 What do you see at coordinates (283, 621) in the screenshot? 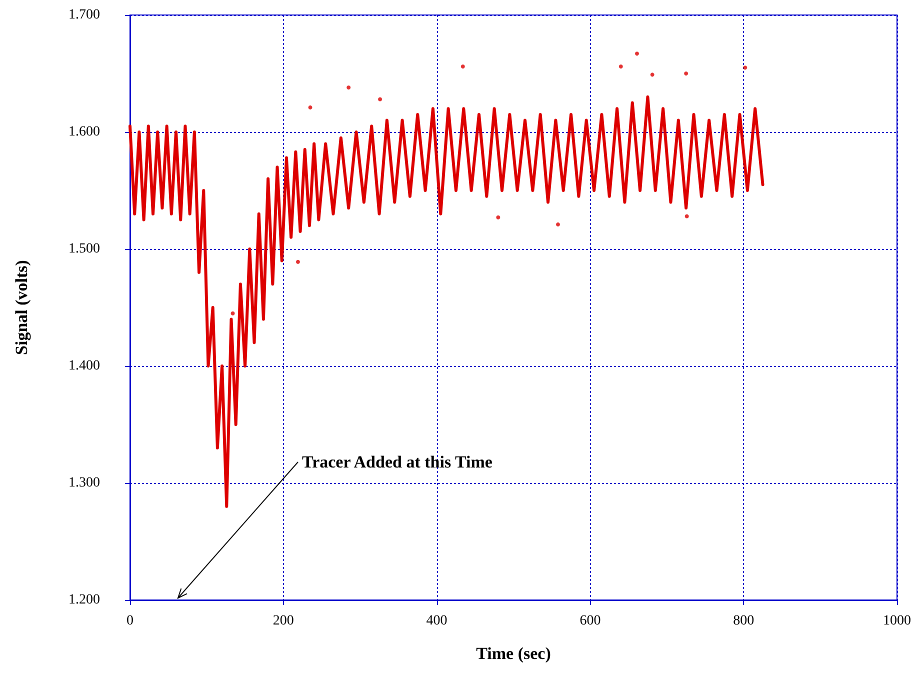
I see `x-tick-label: 200` at bounding box center [283, 621].